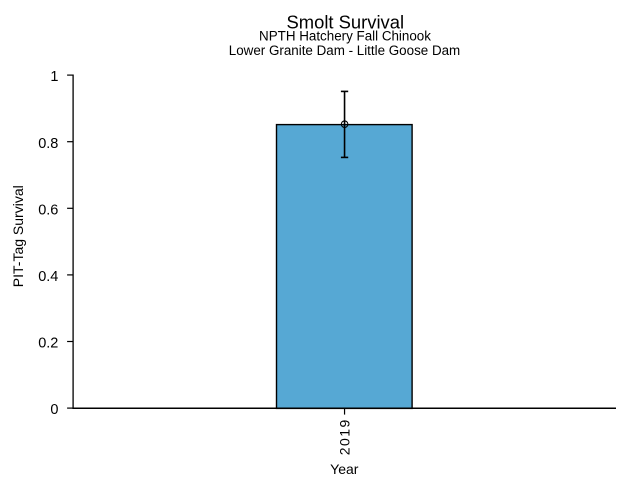  I want to click on svg-text: 0.4, so click(48, 277).